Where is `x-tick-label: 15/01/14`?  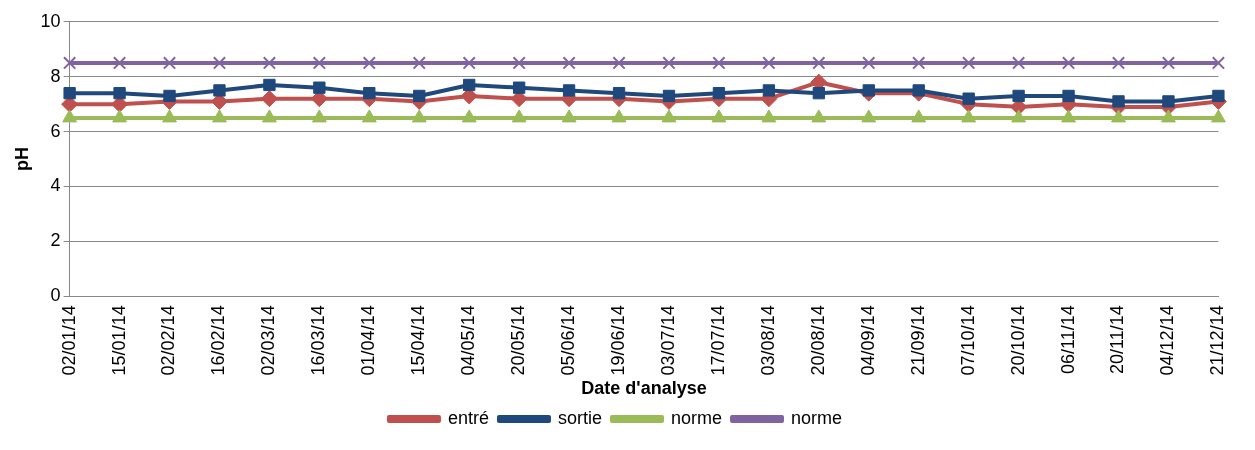
x-tick-label: 15/01/14 is located at coordinates (118, 340).